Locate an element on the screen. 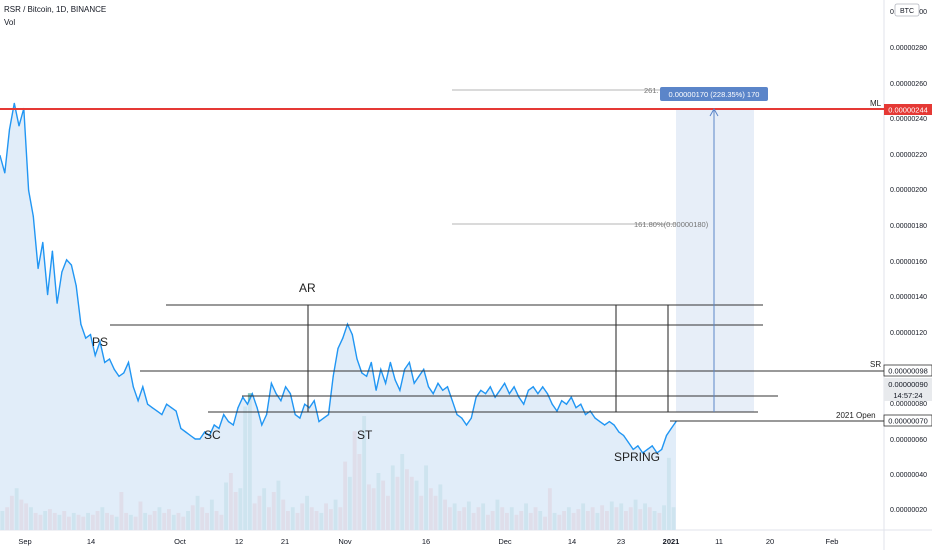 The height and width of the screenshot is (550, 932). sr-line-label: SR is located at coordinates (875, 364).